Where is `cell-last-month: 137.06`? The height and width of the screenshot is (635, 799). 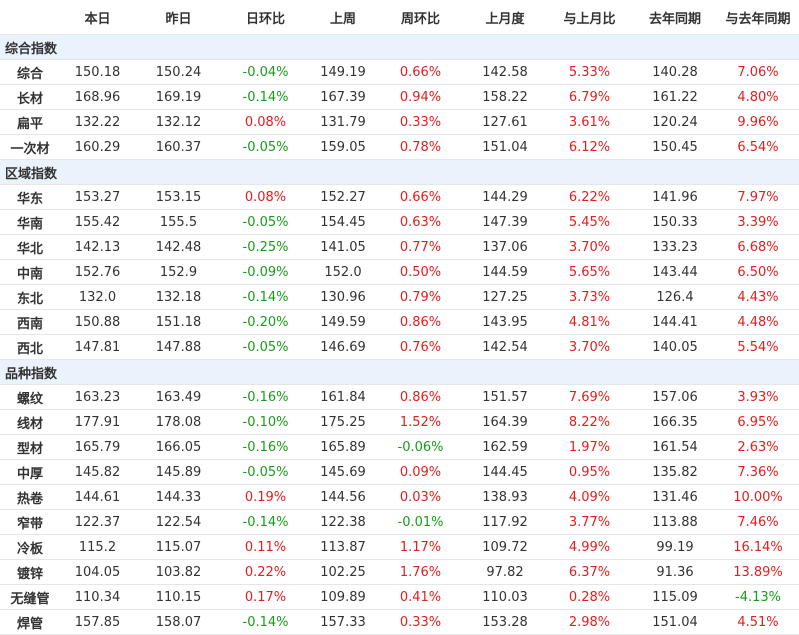
cell-last-month: 137.06 is located at coordinates (505, 247).